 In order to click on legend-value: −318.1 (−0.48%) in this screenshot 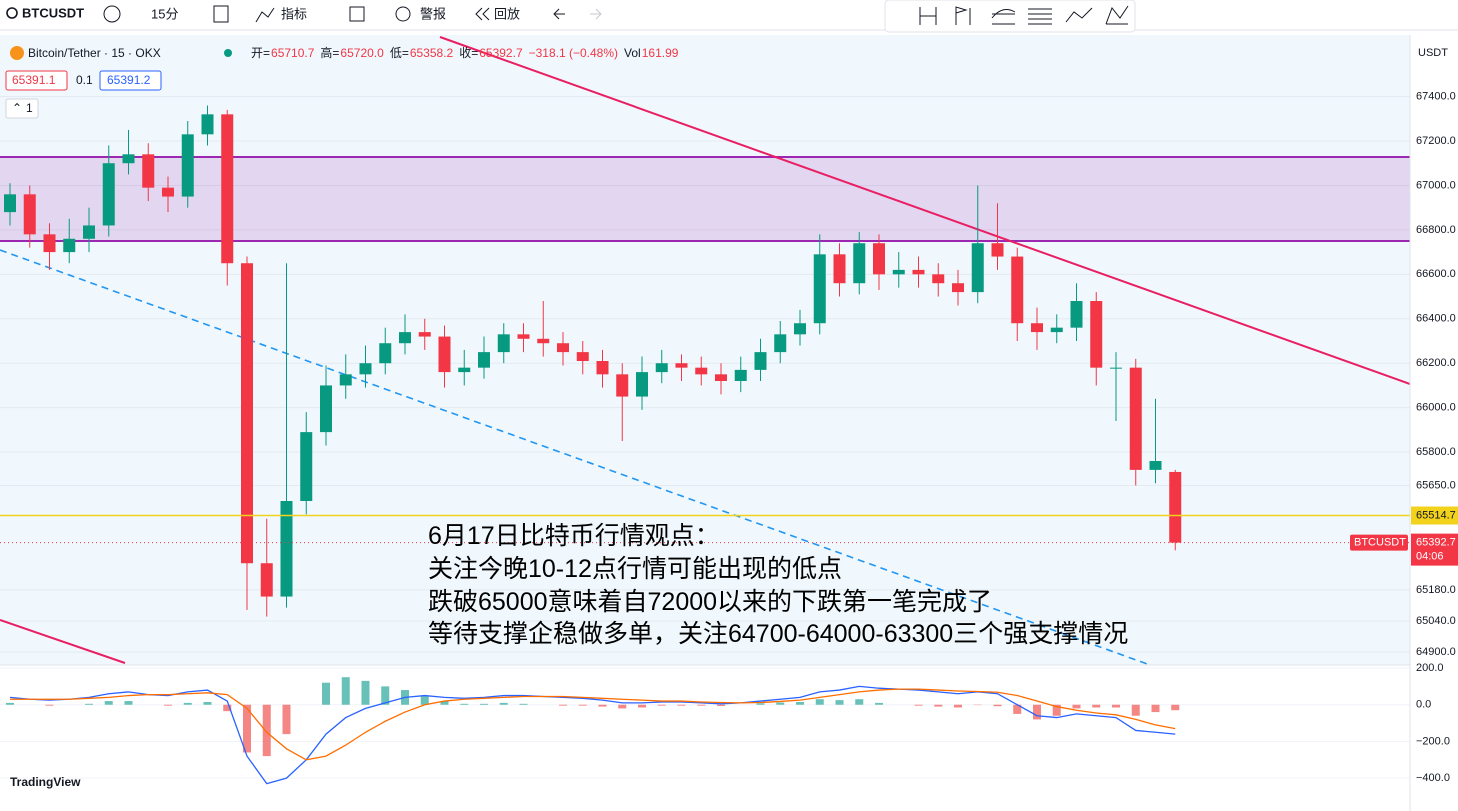, I will do `click(573, 53)`.